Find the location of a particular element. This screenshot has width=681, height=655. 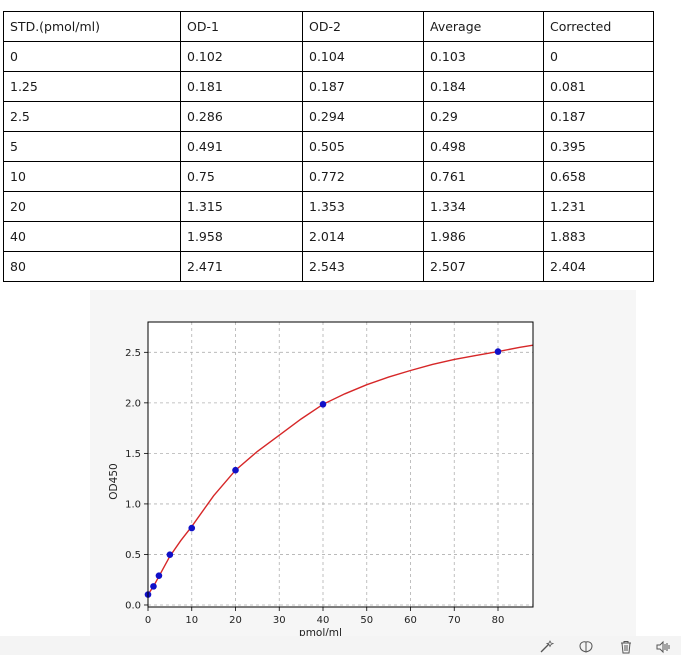

table-cell: 1.231 is located at coordinates (598, 206).